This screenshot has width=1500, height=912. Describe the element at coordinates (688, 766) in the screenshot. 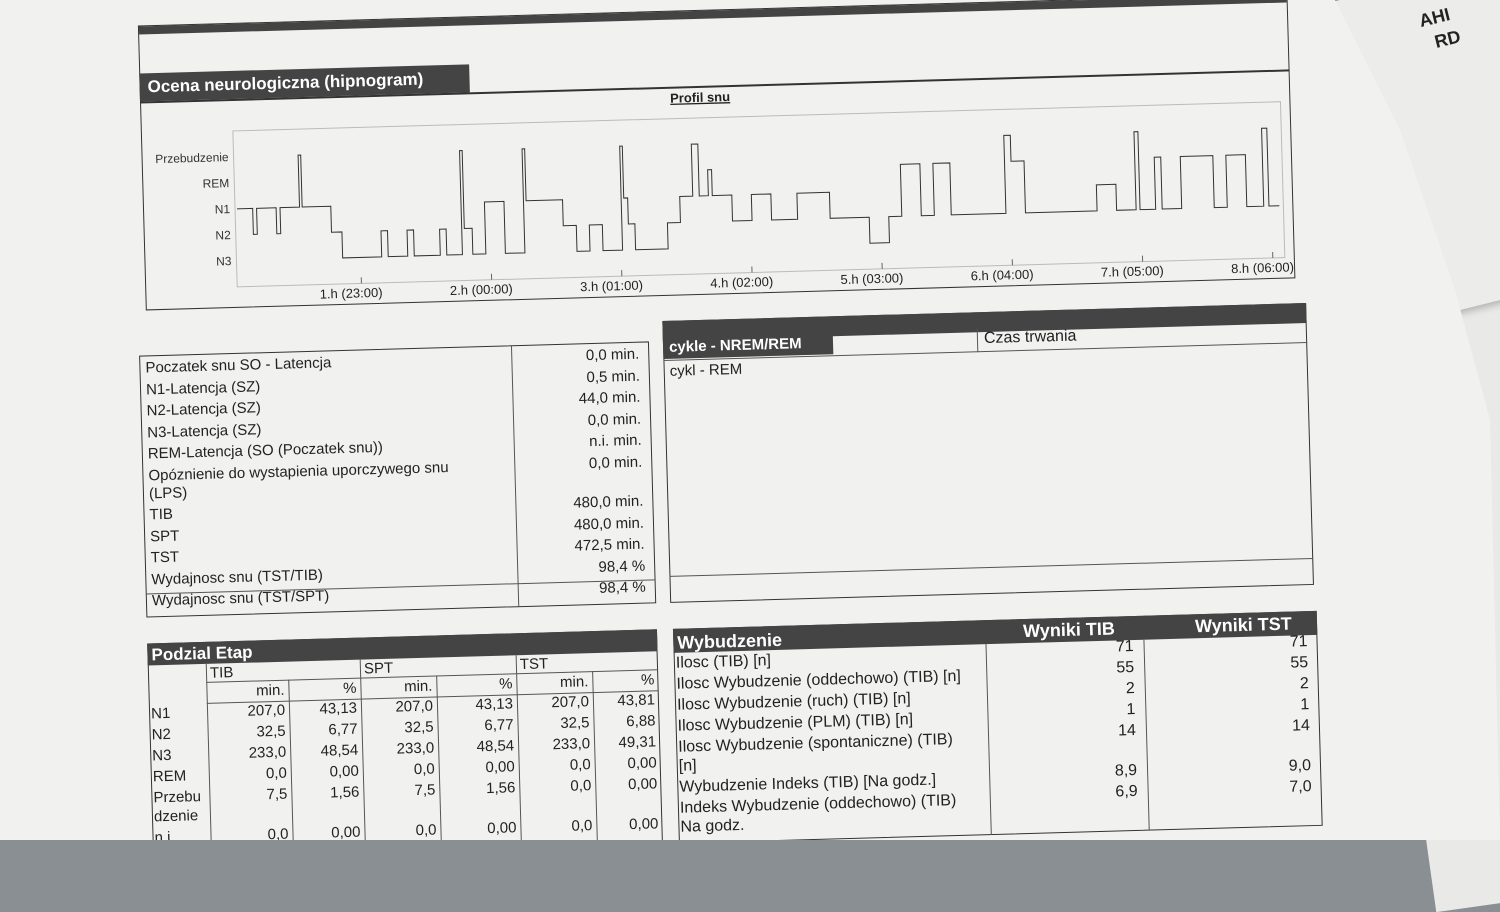

I see `arousal-row-label-cont: [n]` at that location.